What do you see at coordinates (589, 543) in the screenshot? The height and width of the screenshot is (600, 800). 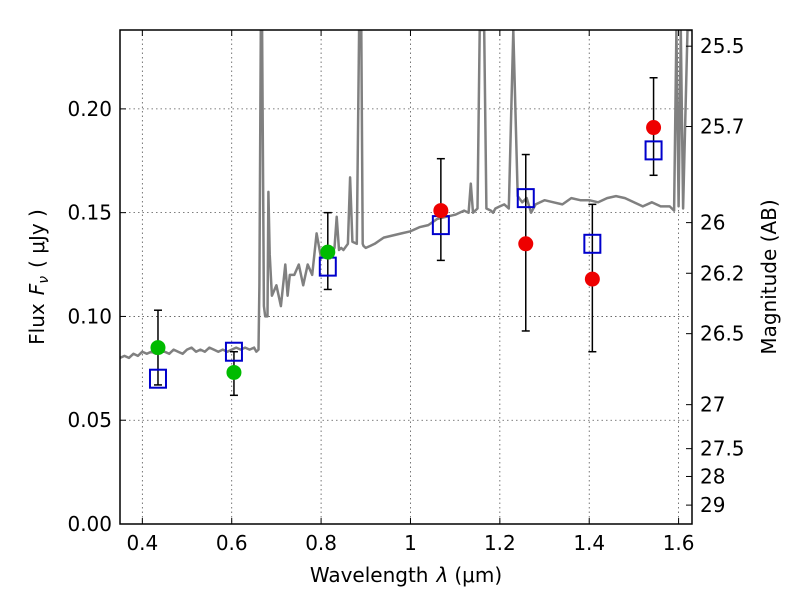 I see `x-tick-label: 1.4` at bounding box center [589, 543].